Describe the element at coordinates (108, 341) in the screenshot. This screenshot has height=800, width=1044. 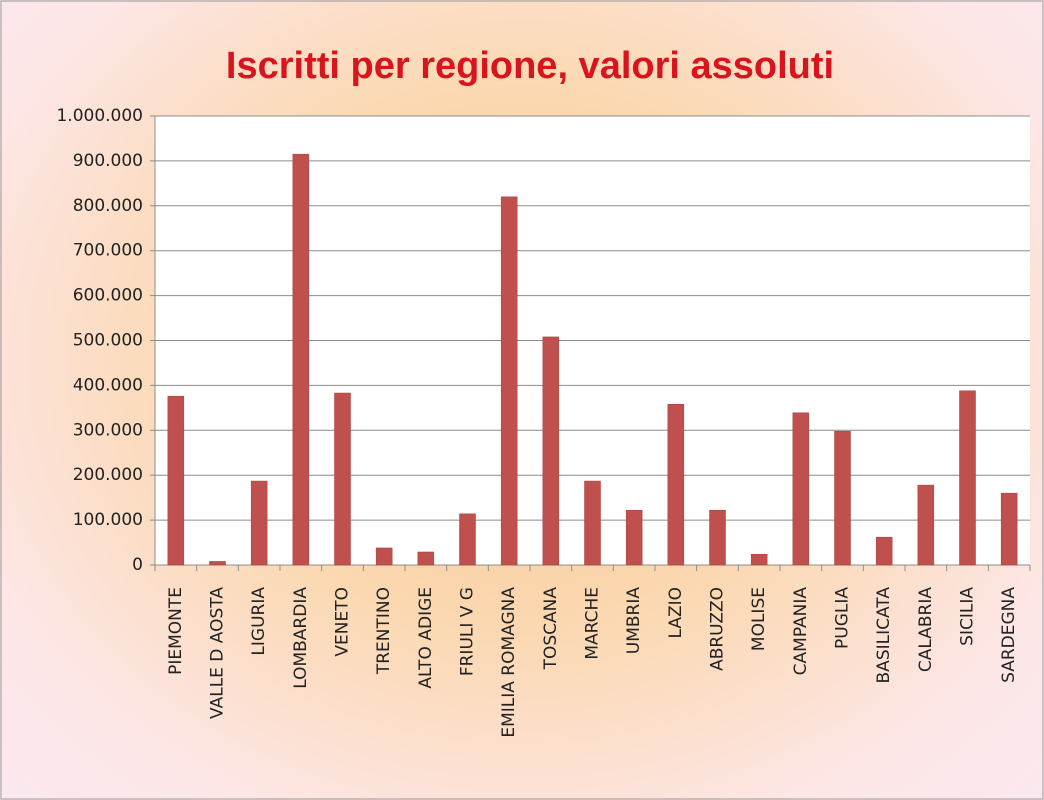
I see `y-tick-label: 500.000` at that location.